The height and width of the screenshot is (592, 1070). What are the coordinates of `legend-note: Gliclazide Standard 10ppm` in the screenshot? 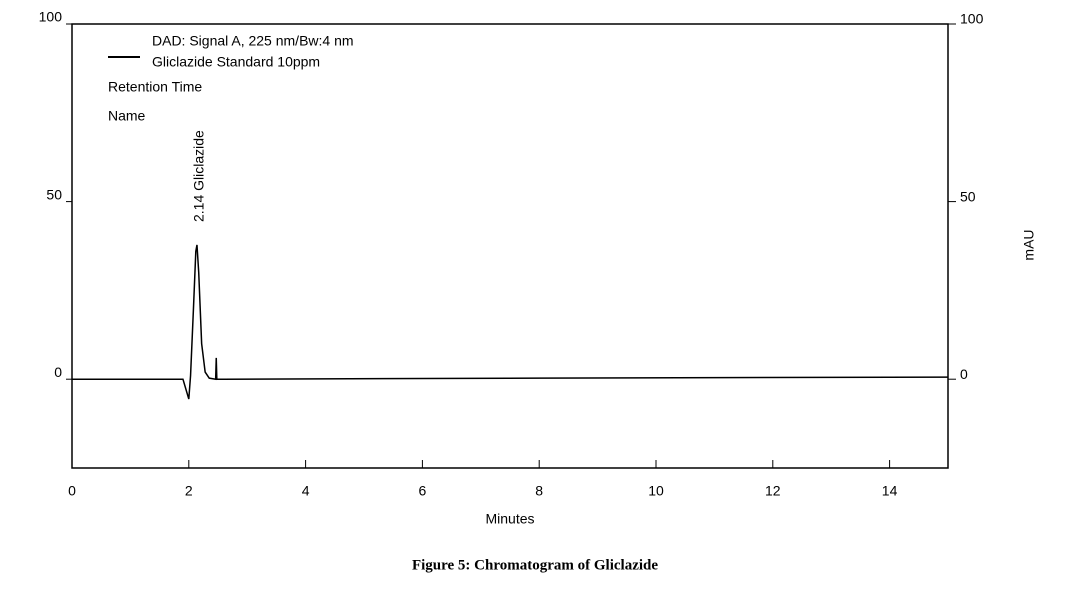 It's located at (236, 62).